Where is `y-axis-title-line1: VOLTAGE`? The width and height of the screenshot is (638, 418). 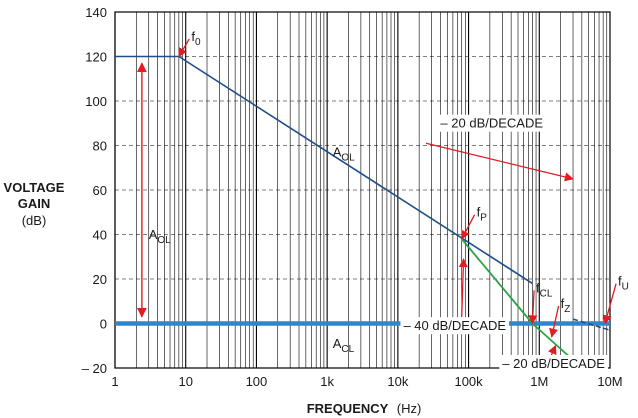 y-axis-title-line1: VOLTAGE is located at coordinates (34, 187).